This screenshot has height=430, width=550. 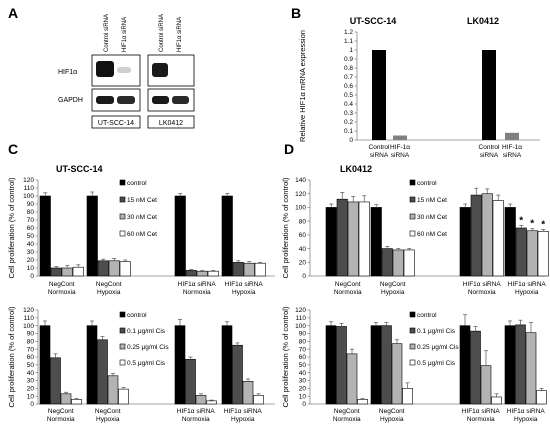 I want to click on x-tick-label: Control, so click(x=490, y=147).